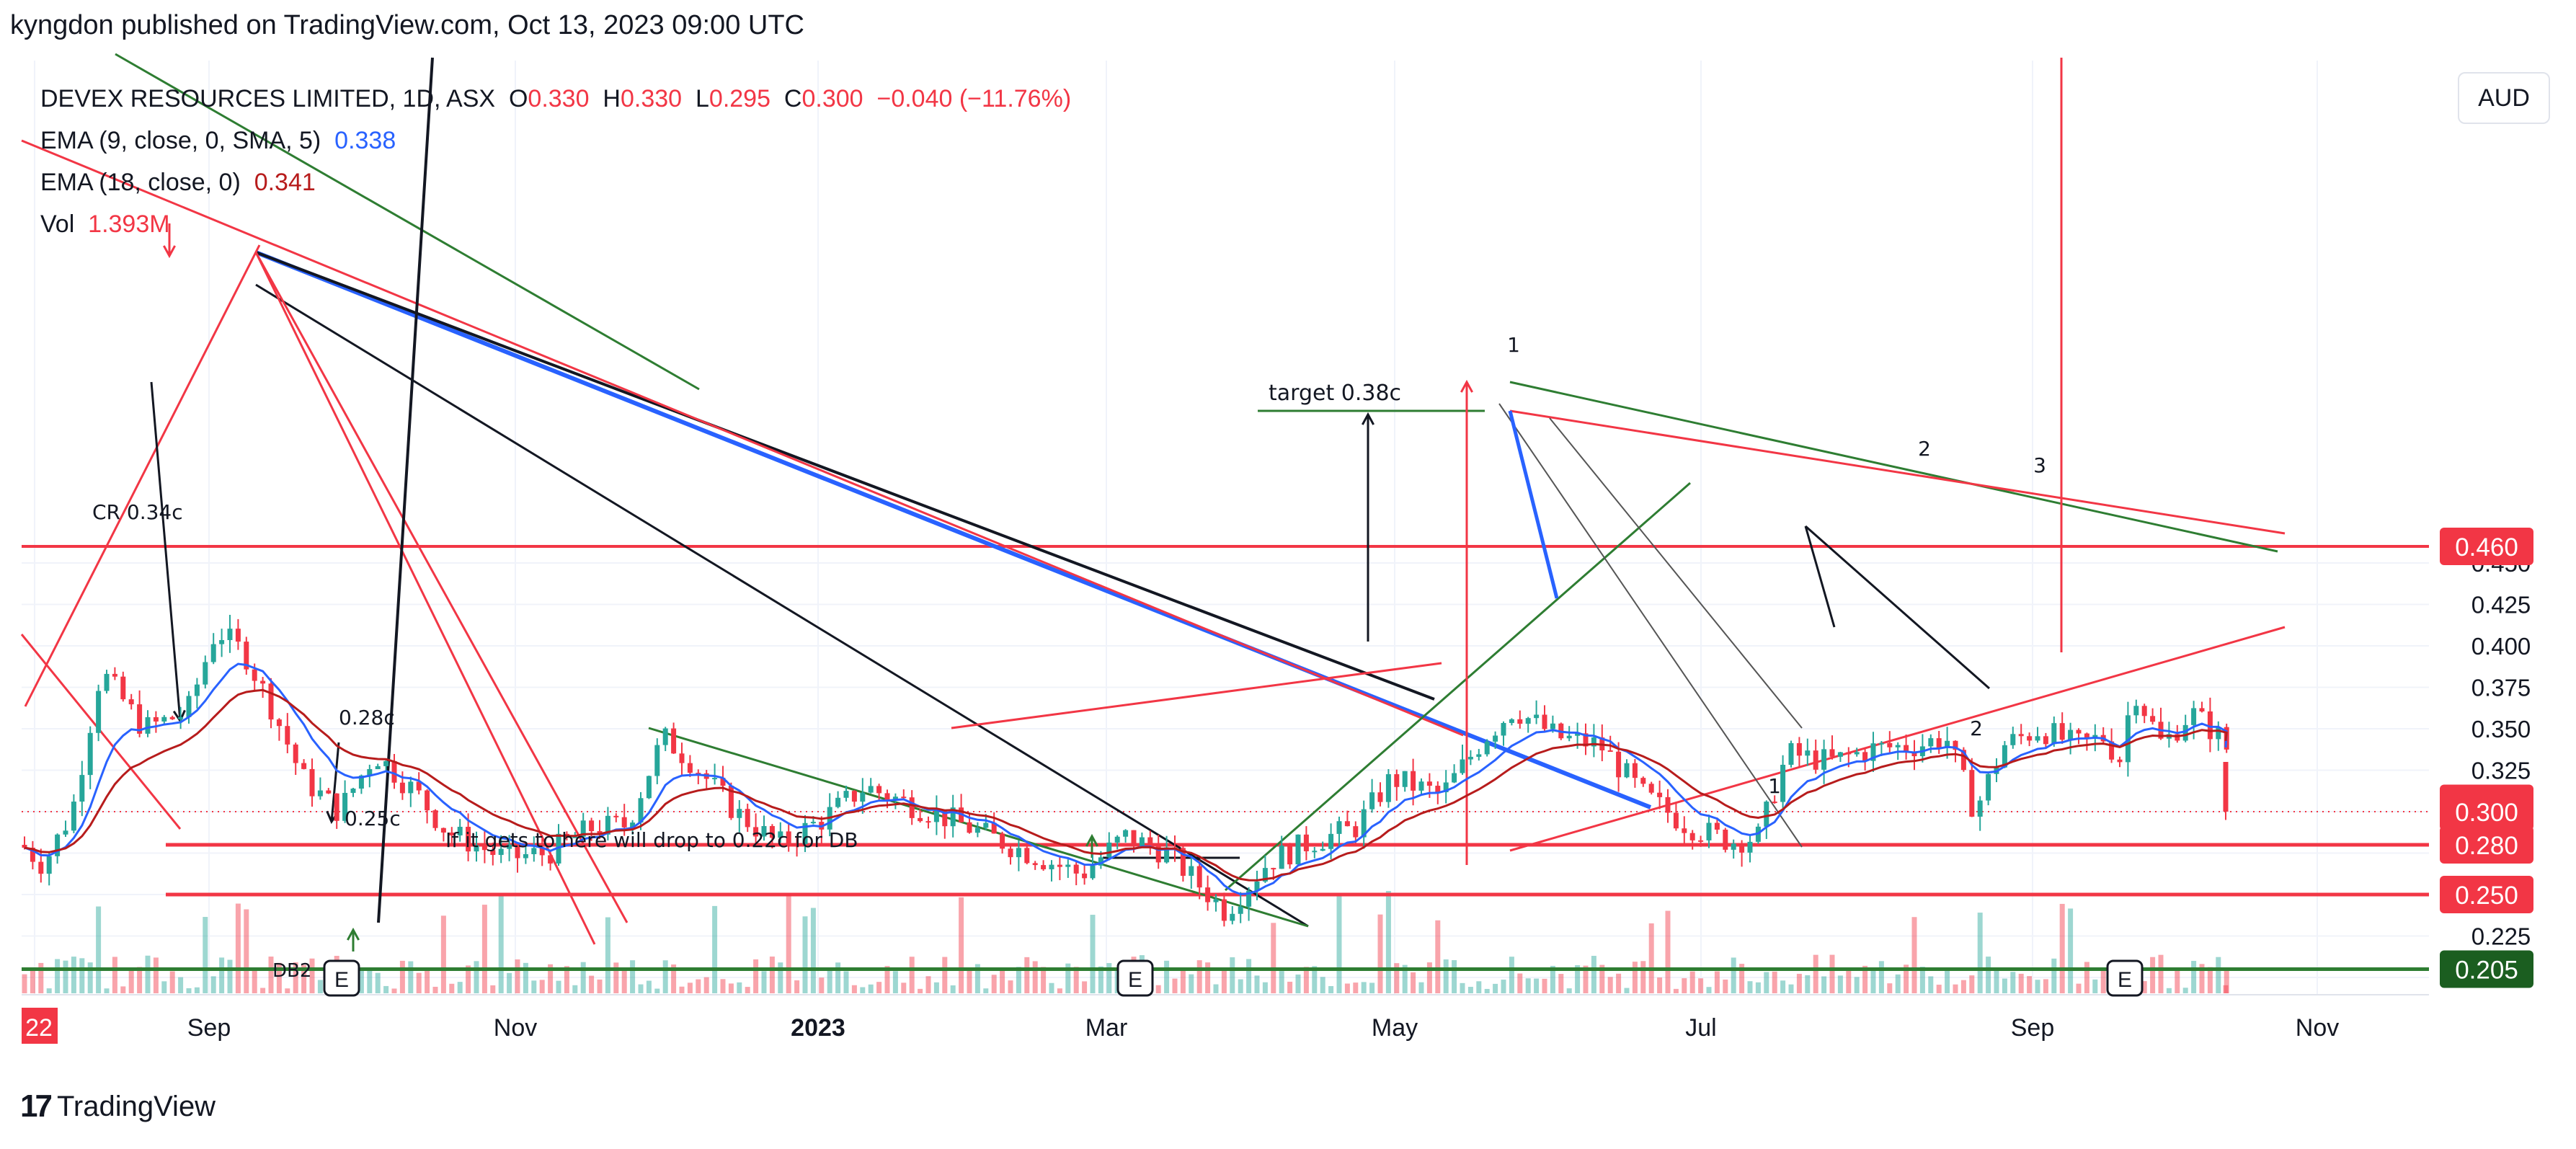 The width and height of the screenshot is (2576, 1149). Describe the element at coordinates (367, 717) in the screenshot. I see `annotation-028: 0.28c` at that location.